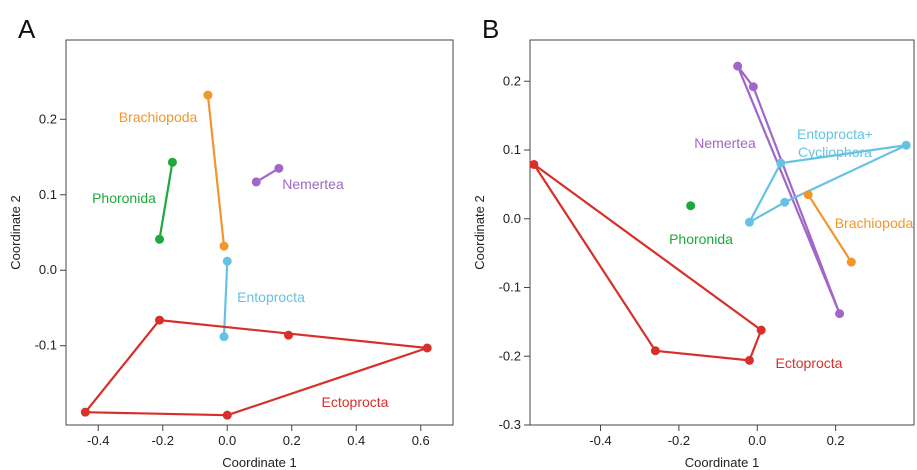 This screenshot has height=470, width=917. What do you see at coordinates (512, 218) in the screenshot?
I see `panel-b-ytick-label: 0.0` at bounding box center [512, 218].